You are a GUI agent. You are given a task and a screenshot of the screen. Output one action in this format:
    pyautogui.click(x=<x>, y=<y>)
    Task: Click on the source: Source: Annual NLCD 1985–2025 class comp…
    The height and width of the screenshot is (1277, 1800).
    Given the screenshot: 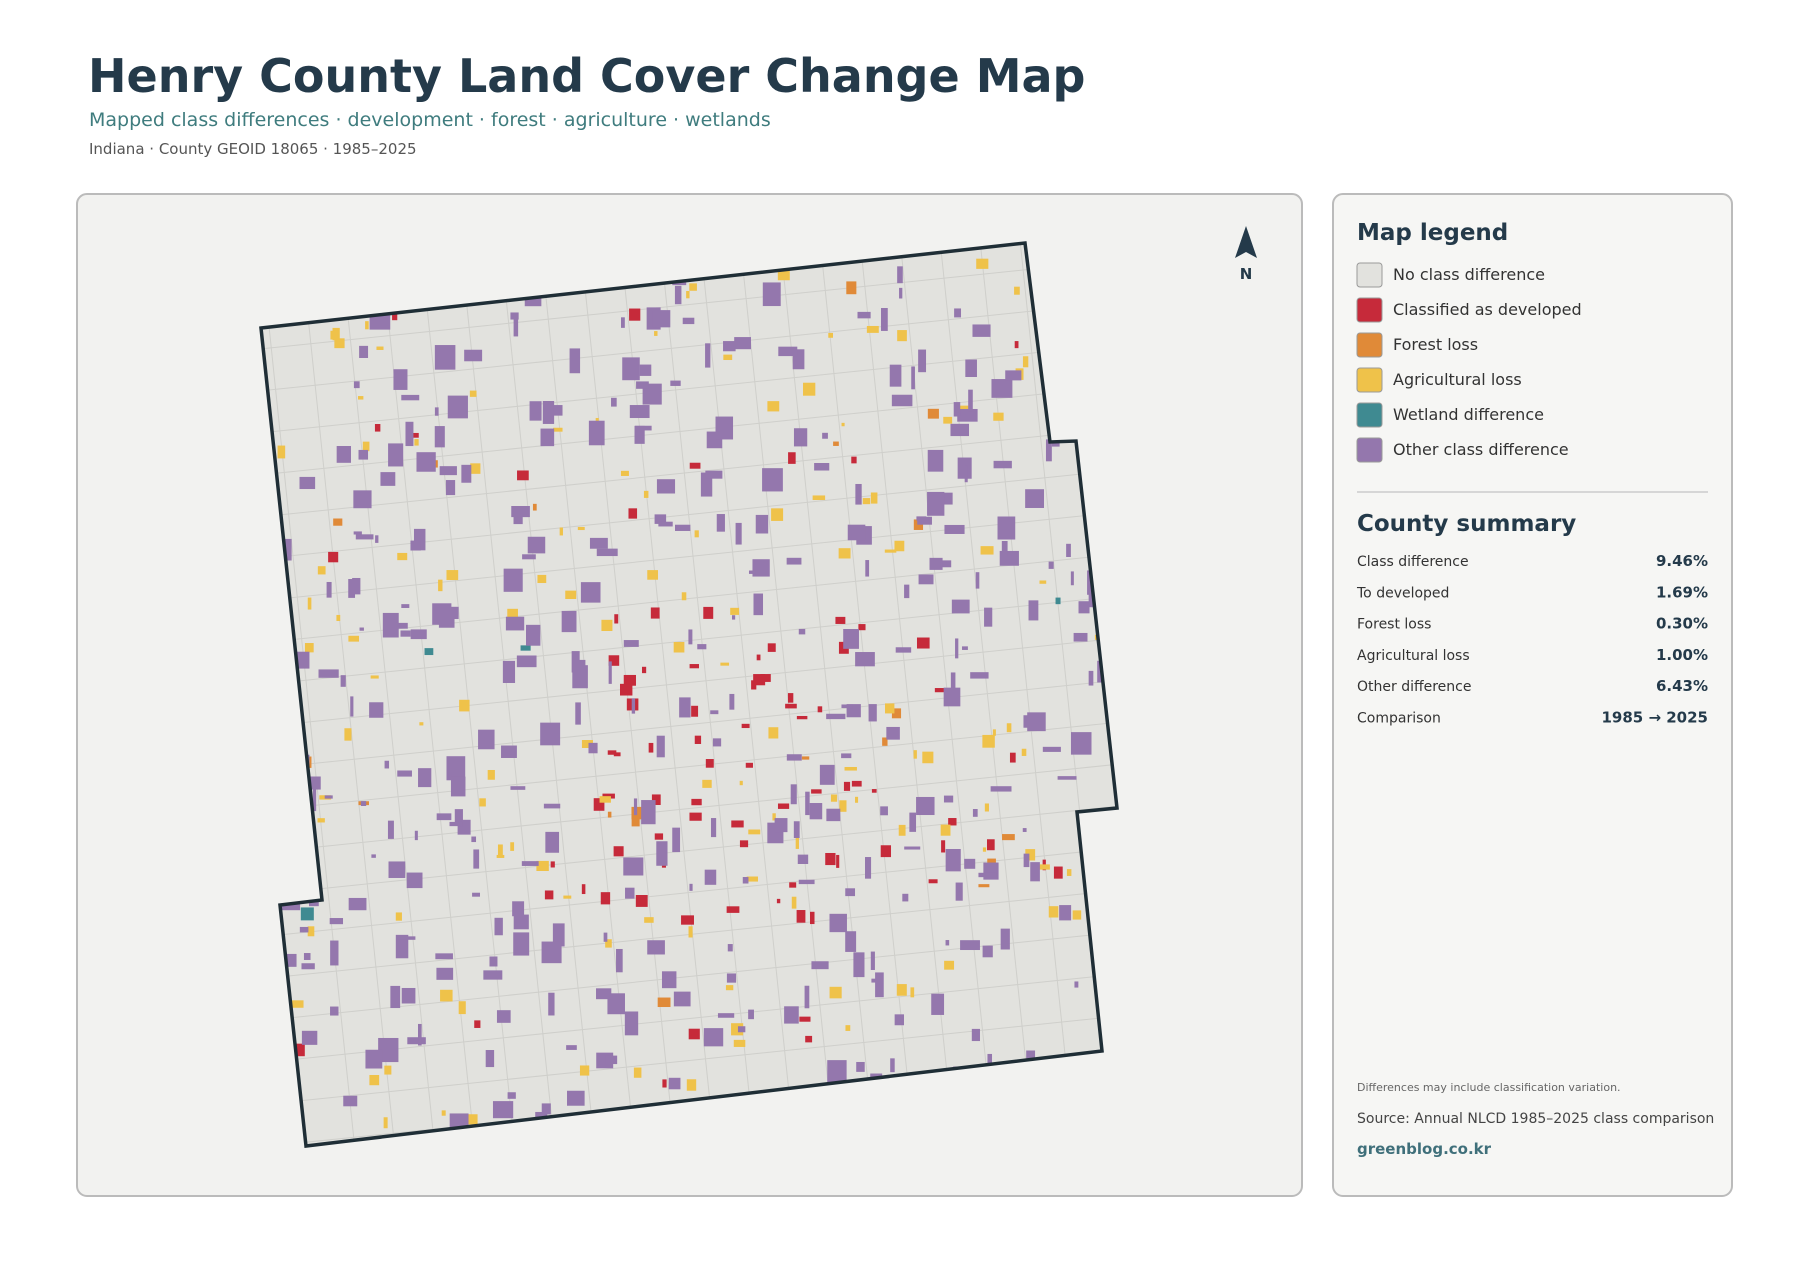 What is the action you would take?
    pyautogui.click(x=1535, y=1119)
    